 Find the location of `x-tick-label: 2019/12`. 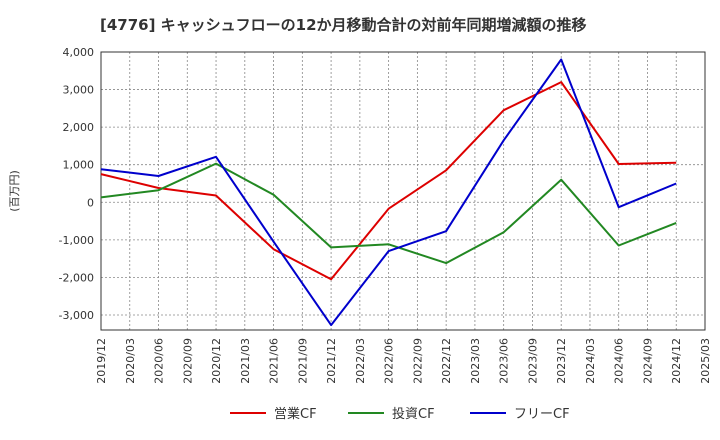

x-tick-label: 2019/12 is located at coordinates (101, 361).